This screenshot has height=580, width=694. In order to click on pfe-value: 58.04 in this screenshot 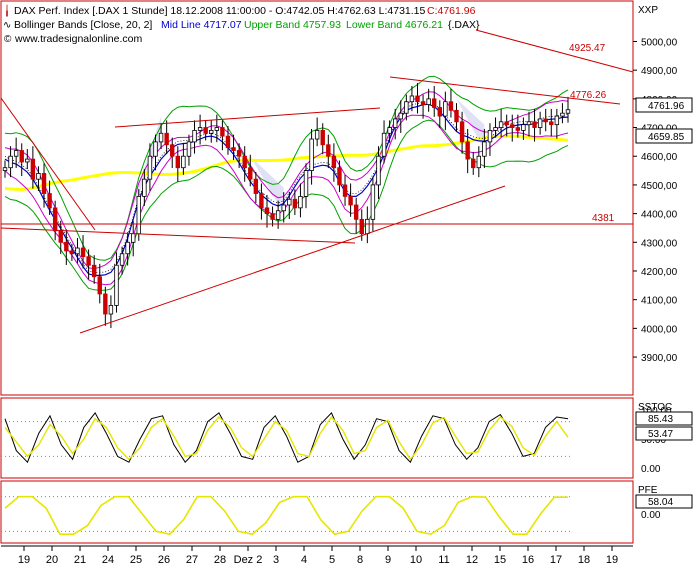, I will do `click(660, 502)`.